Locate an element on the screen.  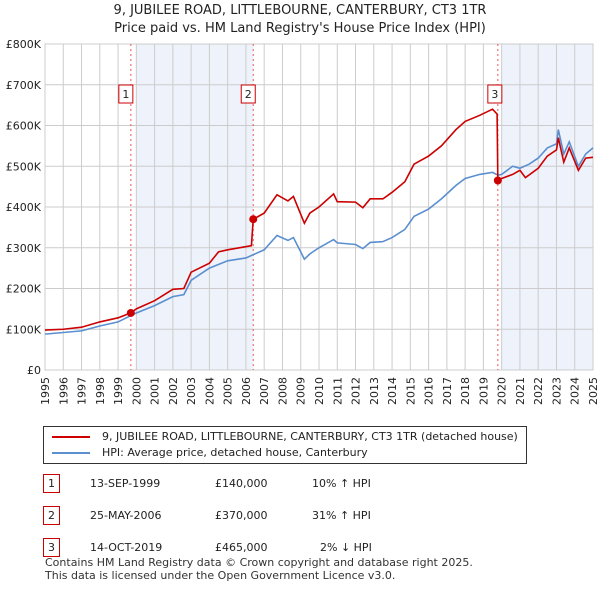
sale-date: 13-SEP-1999 is located at coordinates (125, 483).